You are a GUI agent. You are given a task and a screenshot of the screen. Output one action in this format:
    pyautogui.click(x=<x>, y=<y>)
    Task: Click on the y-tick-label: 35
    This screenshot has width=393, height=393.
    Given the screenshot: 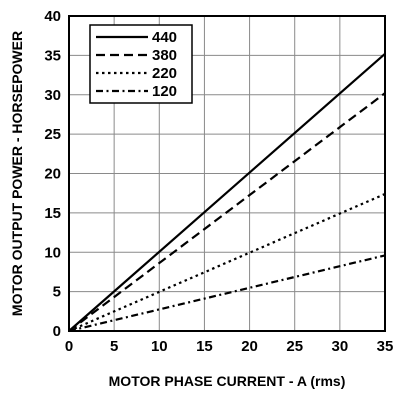 What is the action you would take?
    pyautogui.click(x=52, y=55)
    